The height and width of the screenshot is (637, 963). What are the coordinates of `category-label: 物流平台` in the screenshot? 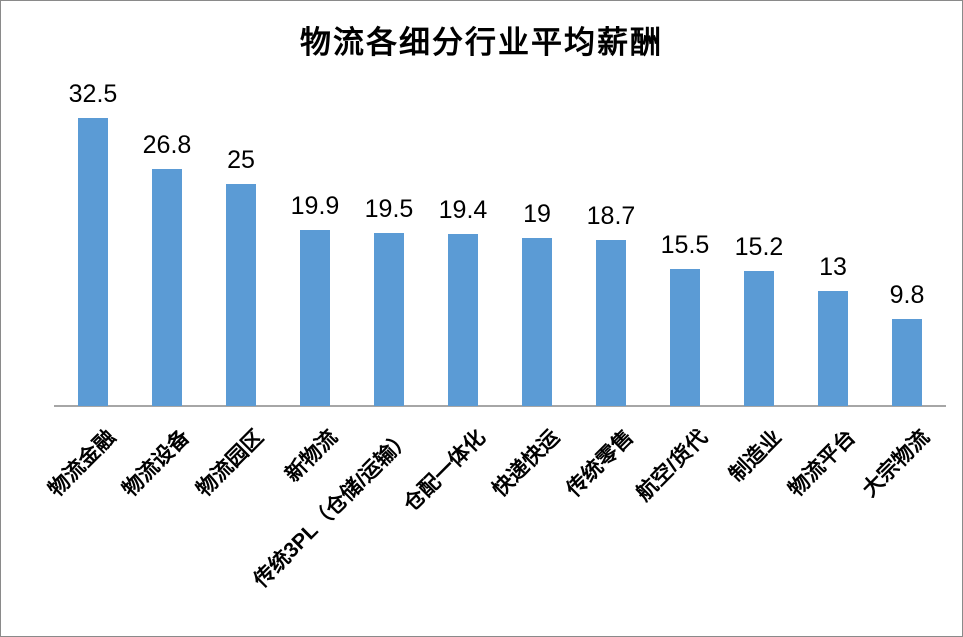 It's located at (822, 463).